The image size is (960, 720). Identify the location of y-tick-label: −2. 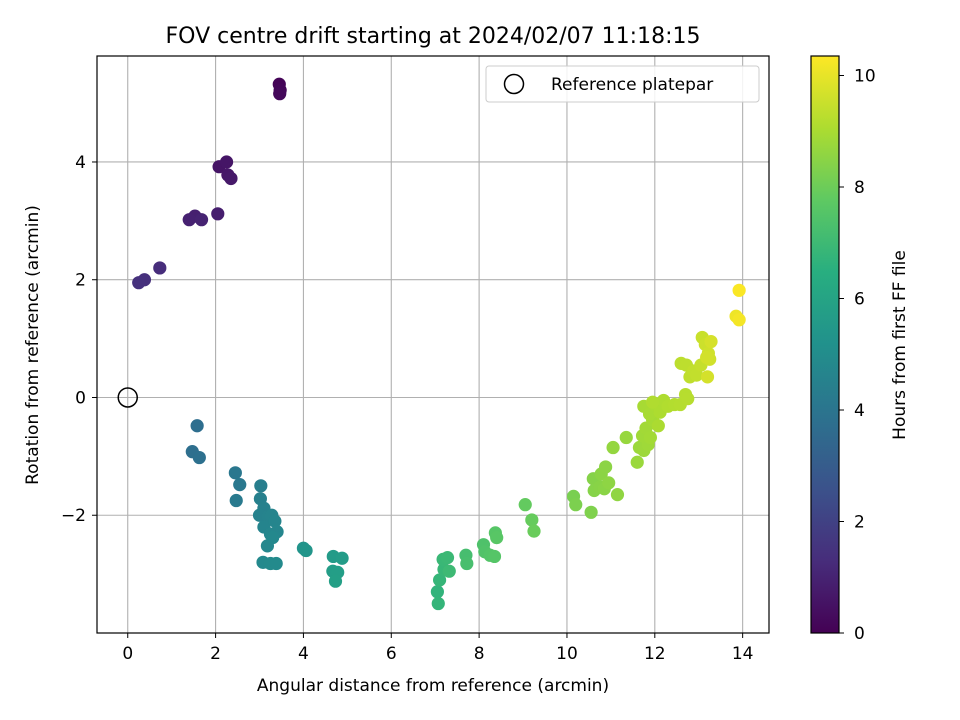
(73, 516).